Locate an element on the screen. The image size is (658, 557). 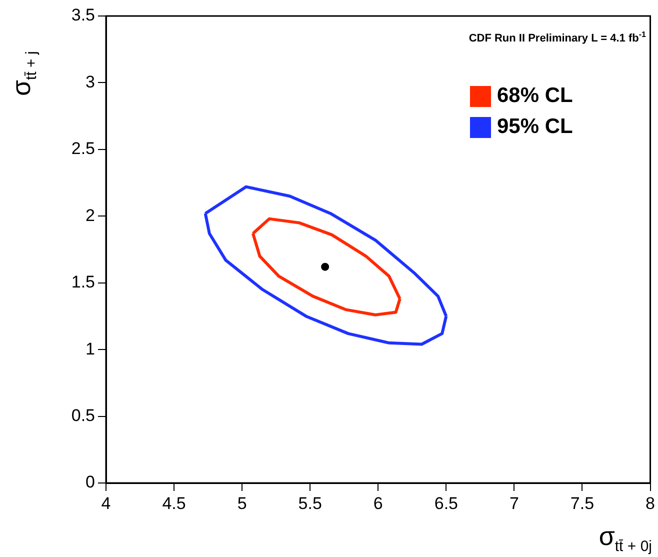
y-tick-label: 3.5 is located at coordinates (83, 15).